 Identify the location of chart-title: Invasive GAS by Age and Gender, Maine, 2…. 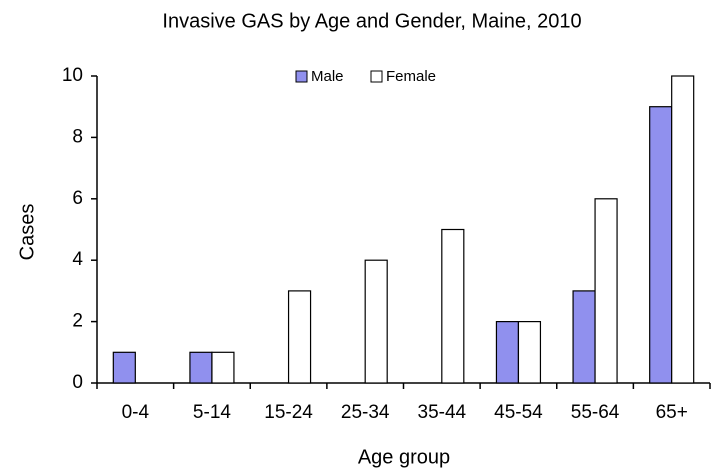
(371, 21).